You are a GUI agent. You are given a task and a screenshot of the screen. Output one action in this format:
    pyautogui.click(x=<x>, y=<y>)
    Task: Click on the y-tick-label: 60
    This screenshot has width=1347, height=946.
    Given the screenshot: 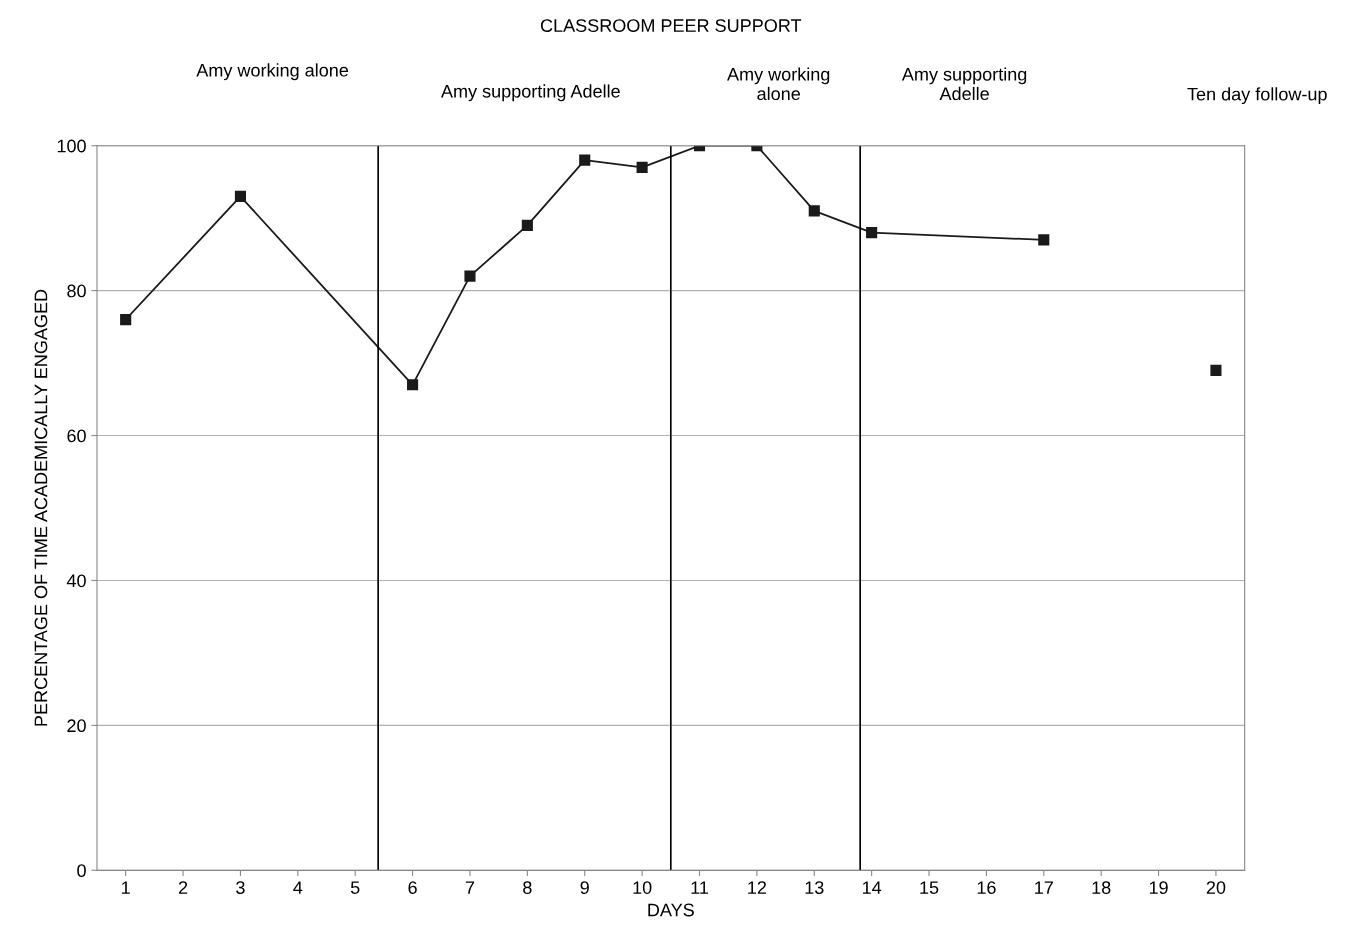 What is the action you would take?
    pyautogui.click(x=76, y=436)
    